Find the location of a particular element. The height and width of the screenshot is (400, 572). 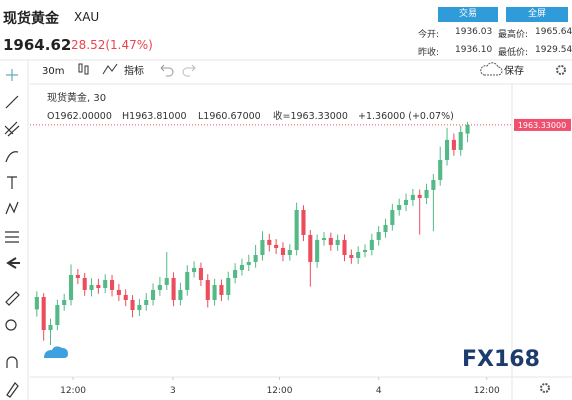

title: 现货黄金 is located at coordinates (31, 19).